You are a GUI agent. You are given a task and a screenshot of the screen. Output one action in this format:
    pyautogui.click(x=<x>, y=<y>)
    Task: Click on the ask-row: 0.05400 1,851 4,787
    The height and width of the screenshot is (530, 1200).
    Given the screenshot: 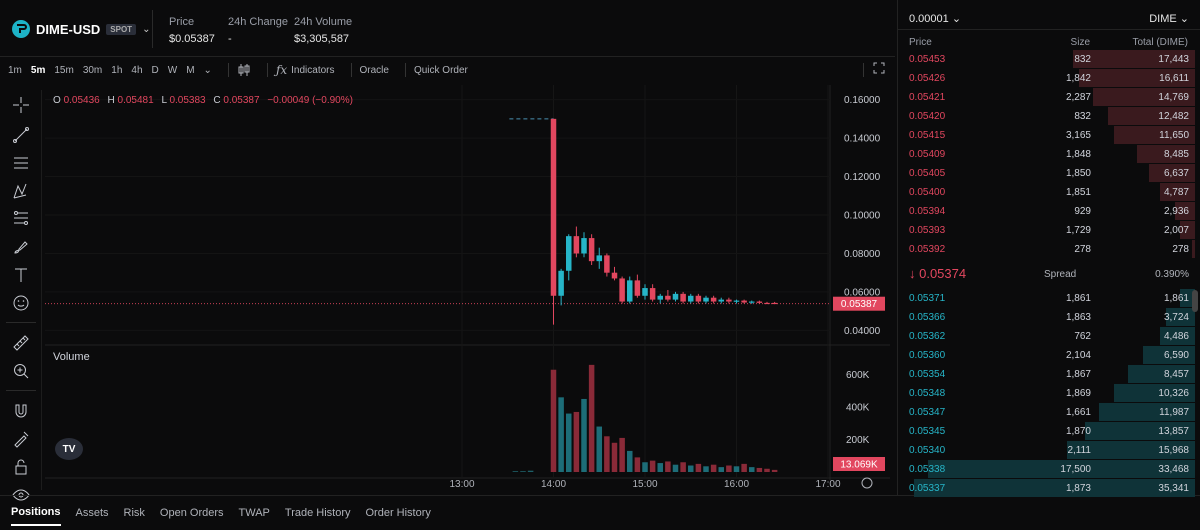 What is the action you would take?
    pyautogui.click(x=1049, y=192)
    